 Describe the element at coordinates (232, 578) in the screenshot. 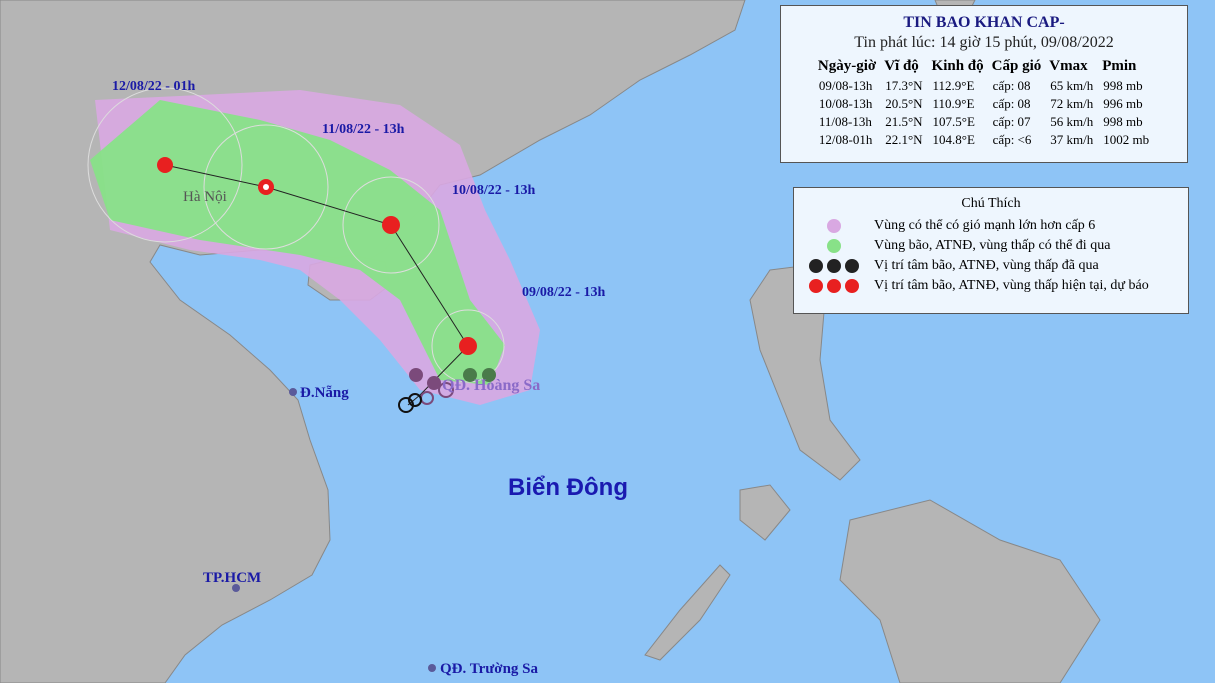

I see `place: TP.HCM` at that location.